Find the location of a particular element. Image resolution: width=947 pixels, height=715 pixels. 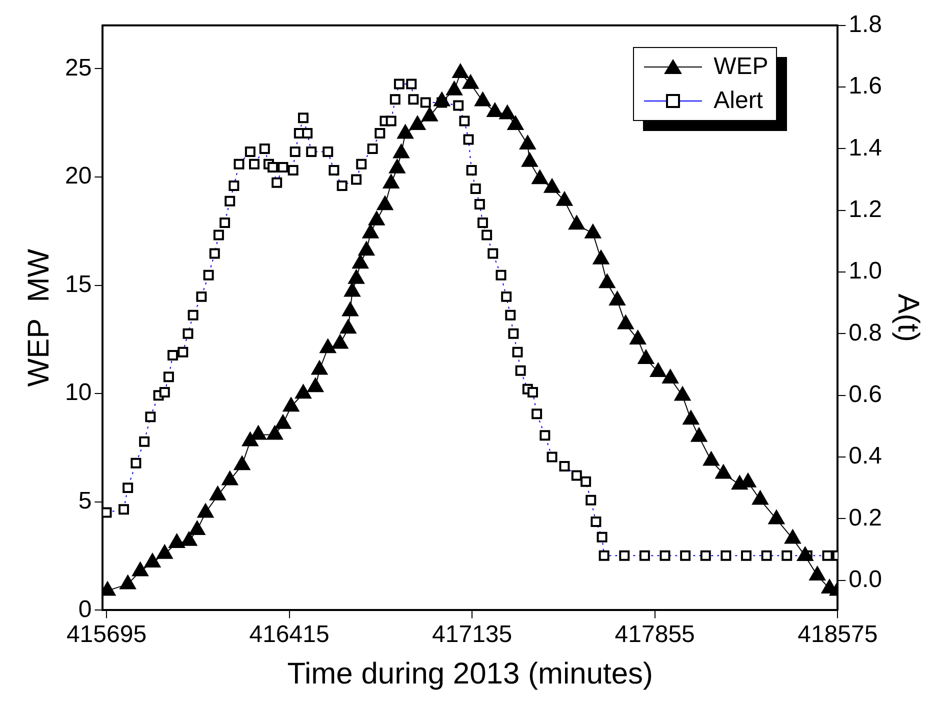

legend-label: Alert is located at coordinates (738, 101).